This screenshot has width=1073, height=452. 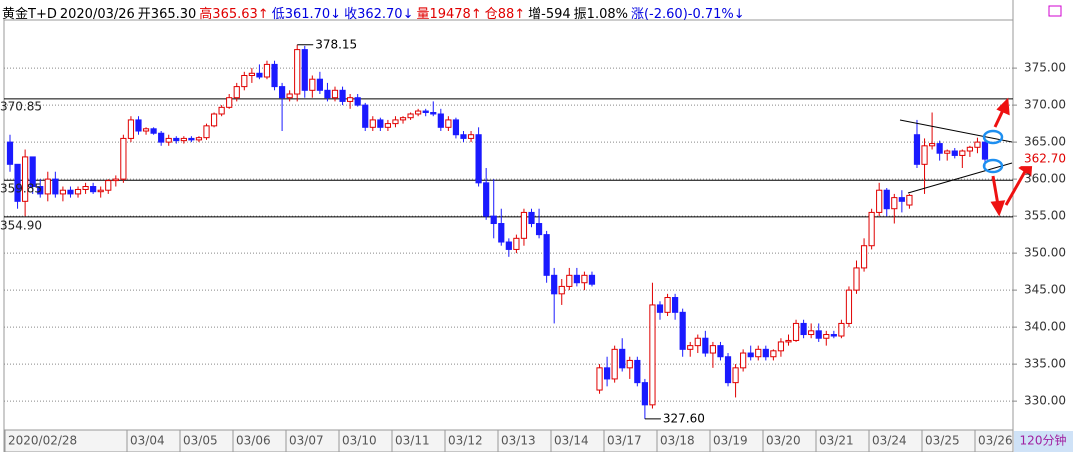 What do you see at coordinates (1045, 216) in the screenshot?
I see `y-tick-label: 355.00` at bounding box center [1045, 216].